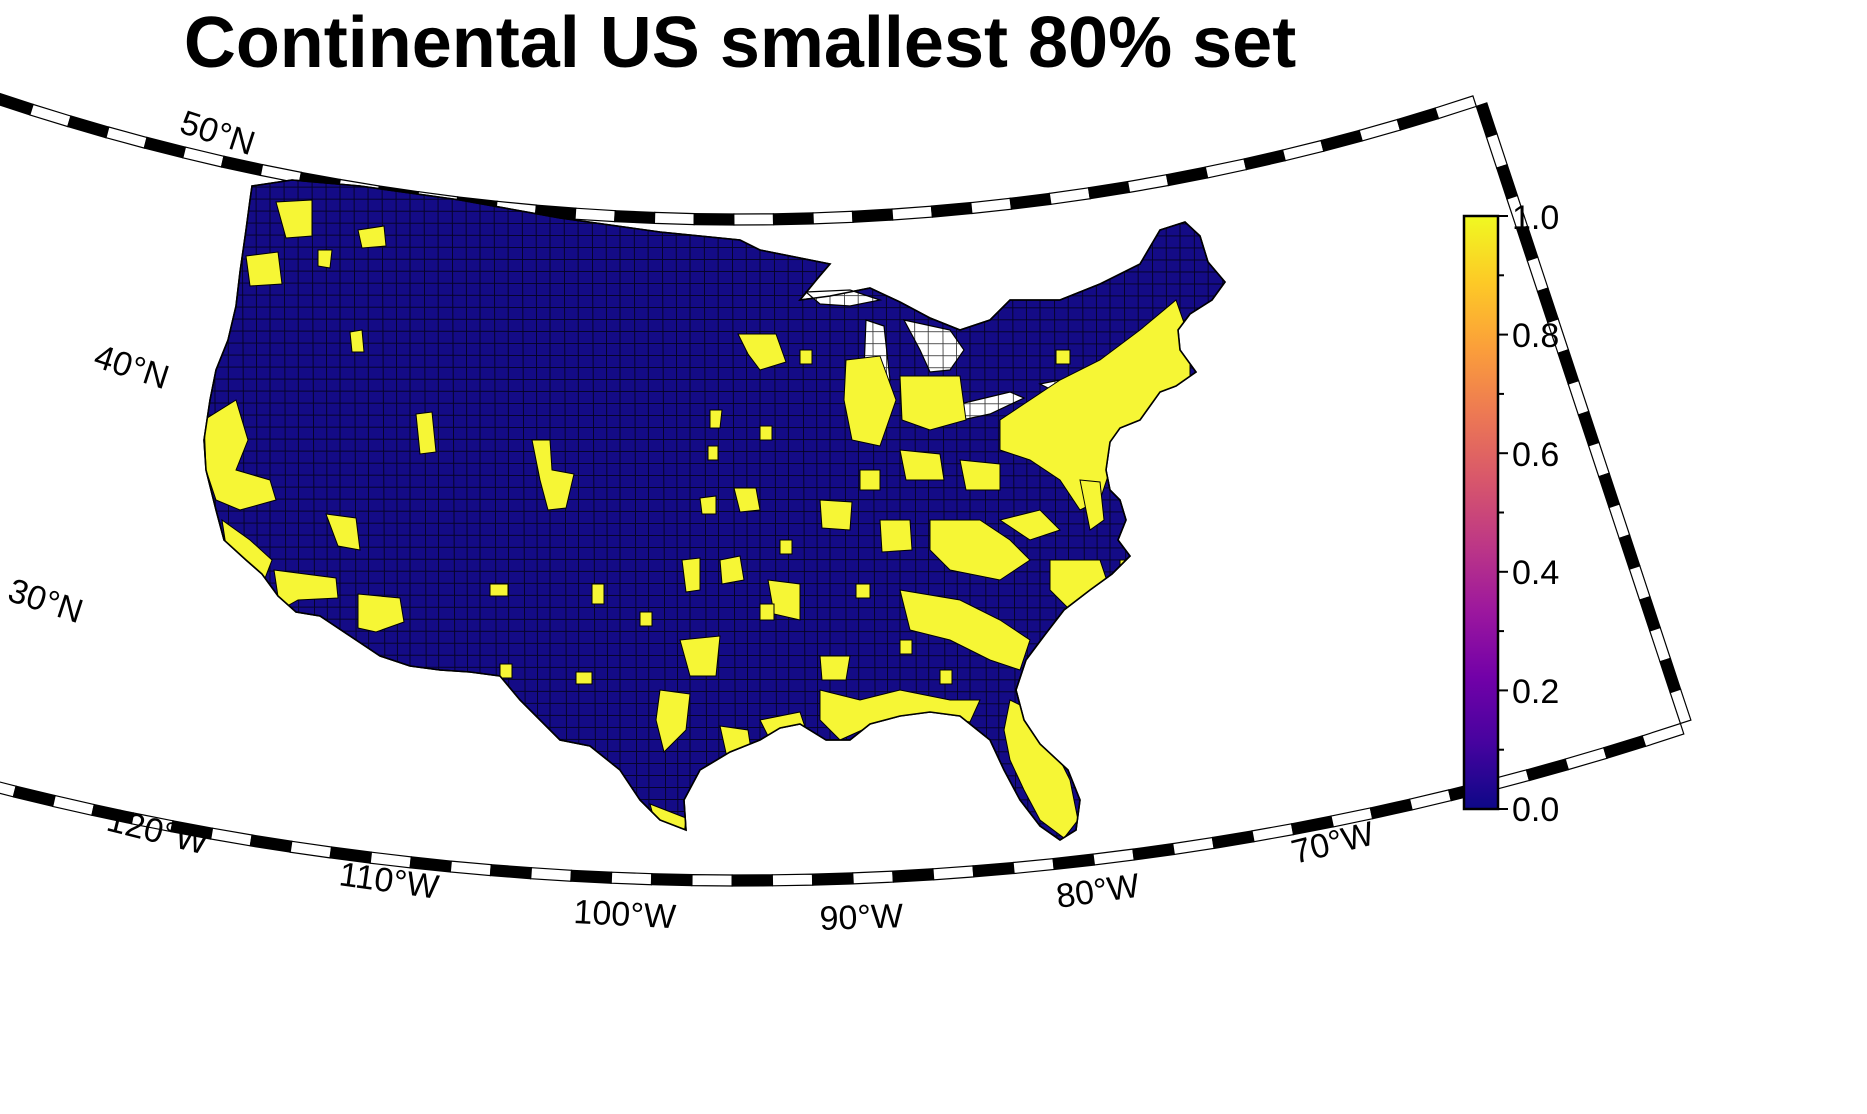 The width and height of the screenshot is (1867, 1114). What do you see at coordinates (740, 43) in the screenshot?
I see `map-title: Continental US smallest 80% set` at bounding box center [740, 43].